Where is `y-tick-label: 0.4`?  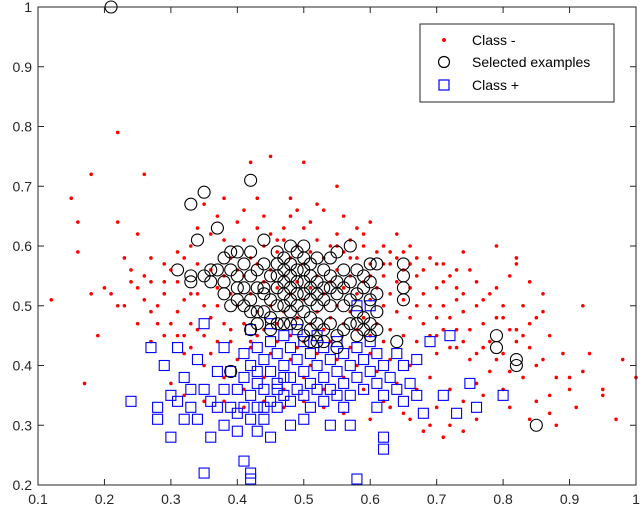 y-tick-label: 0.4 is located at coordinates (23, 366).